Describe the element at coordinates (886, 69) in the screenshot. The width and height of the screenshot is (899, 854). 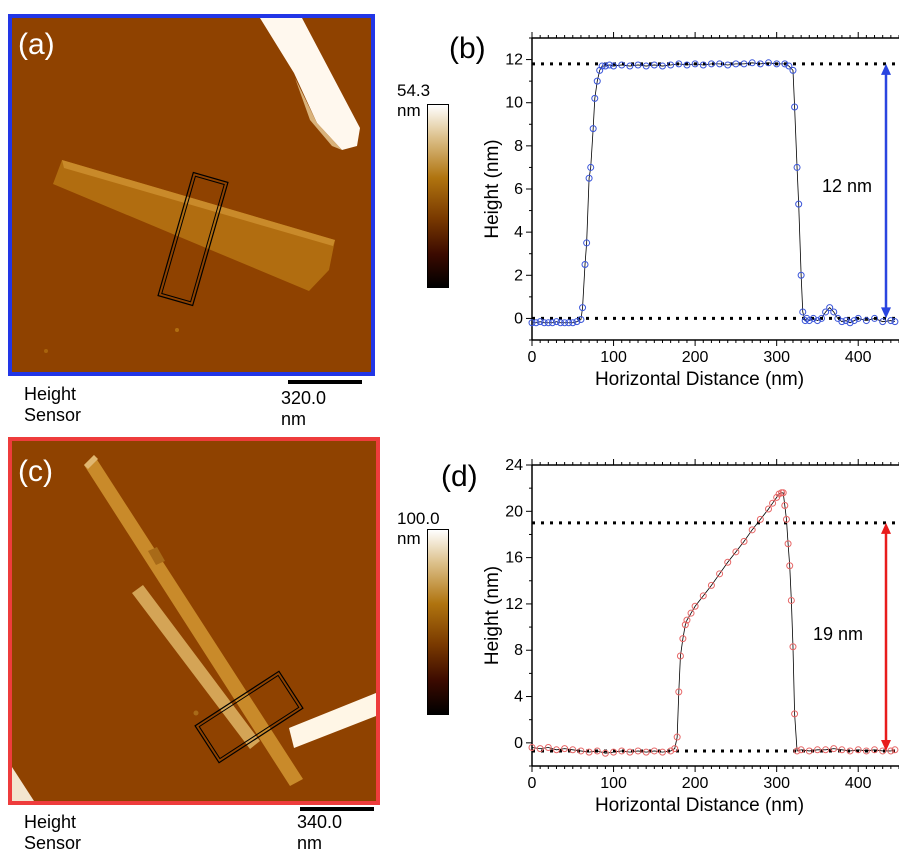
I see `arrow-head-top` at that location.